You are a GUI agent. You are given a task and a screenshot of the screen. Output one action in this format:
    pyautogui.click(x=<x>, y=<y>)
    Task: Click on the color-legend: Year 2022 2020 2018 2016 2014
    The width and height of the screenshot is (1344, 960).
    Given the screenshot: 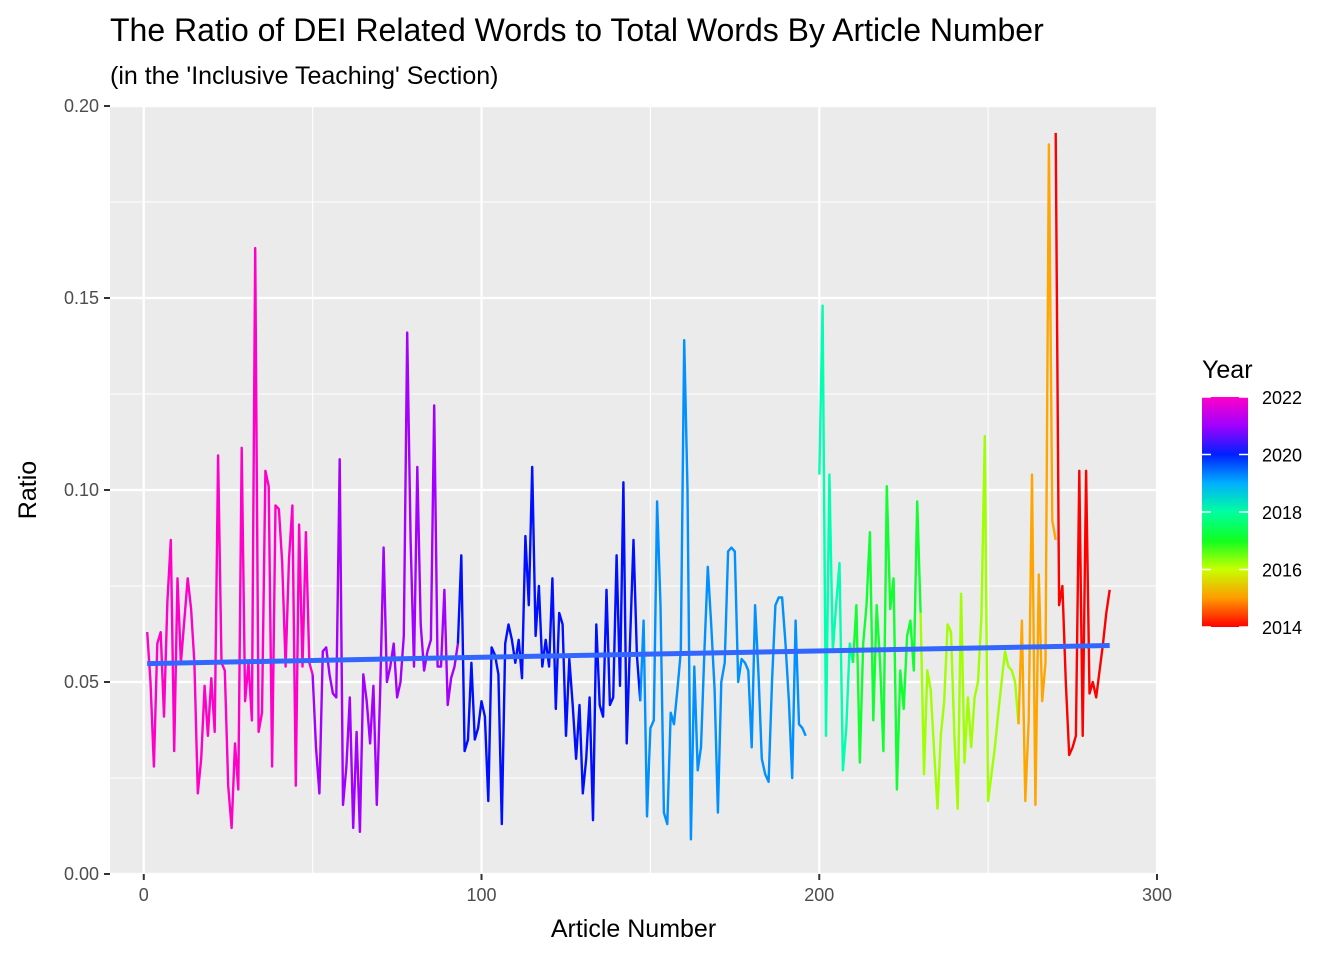 What is the action you would take?
    pyautogui.click(x=1252, y=497)
    